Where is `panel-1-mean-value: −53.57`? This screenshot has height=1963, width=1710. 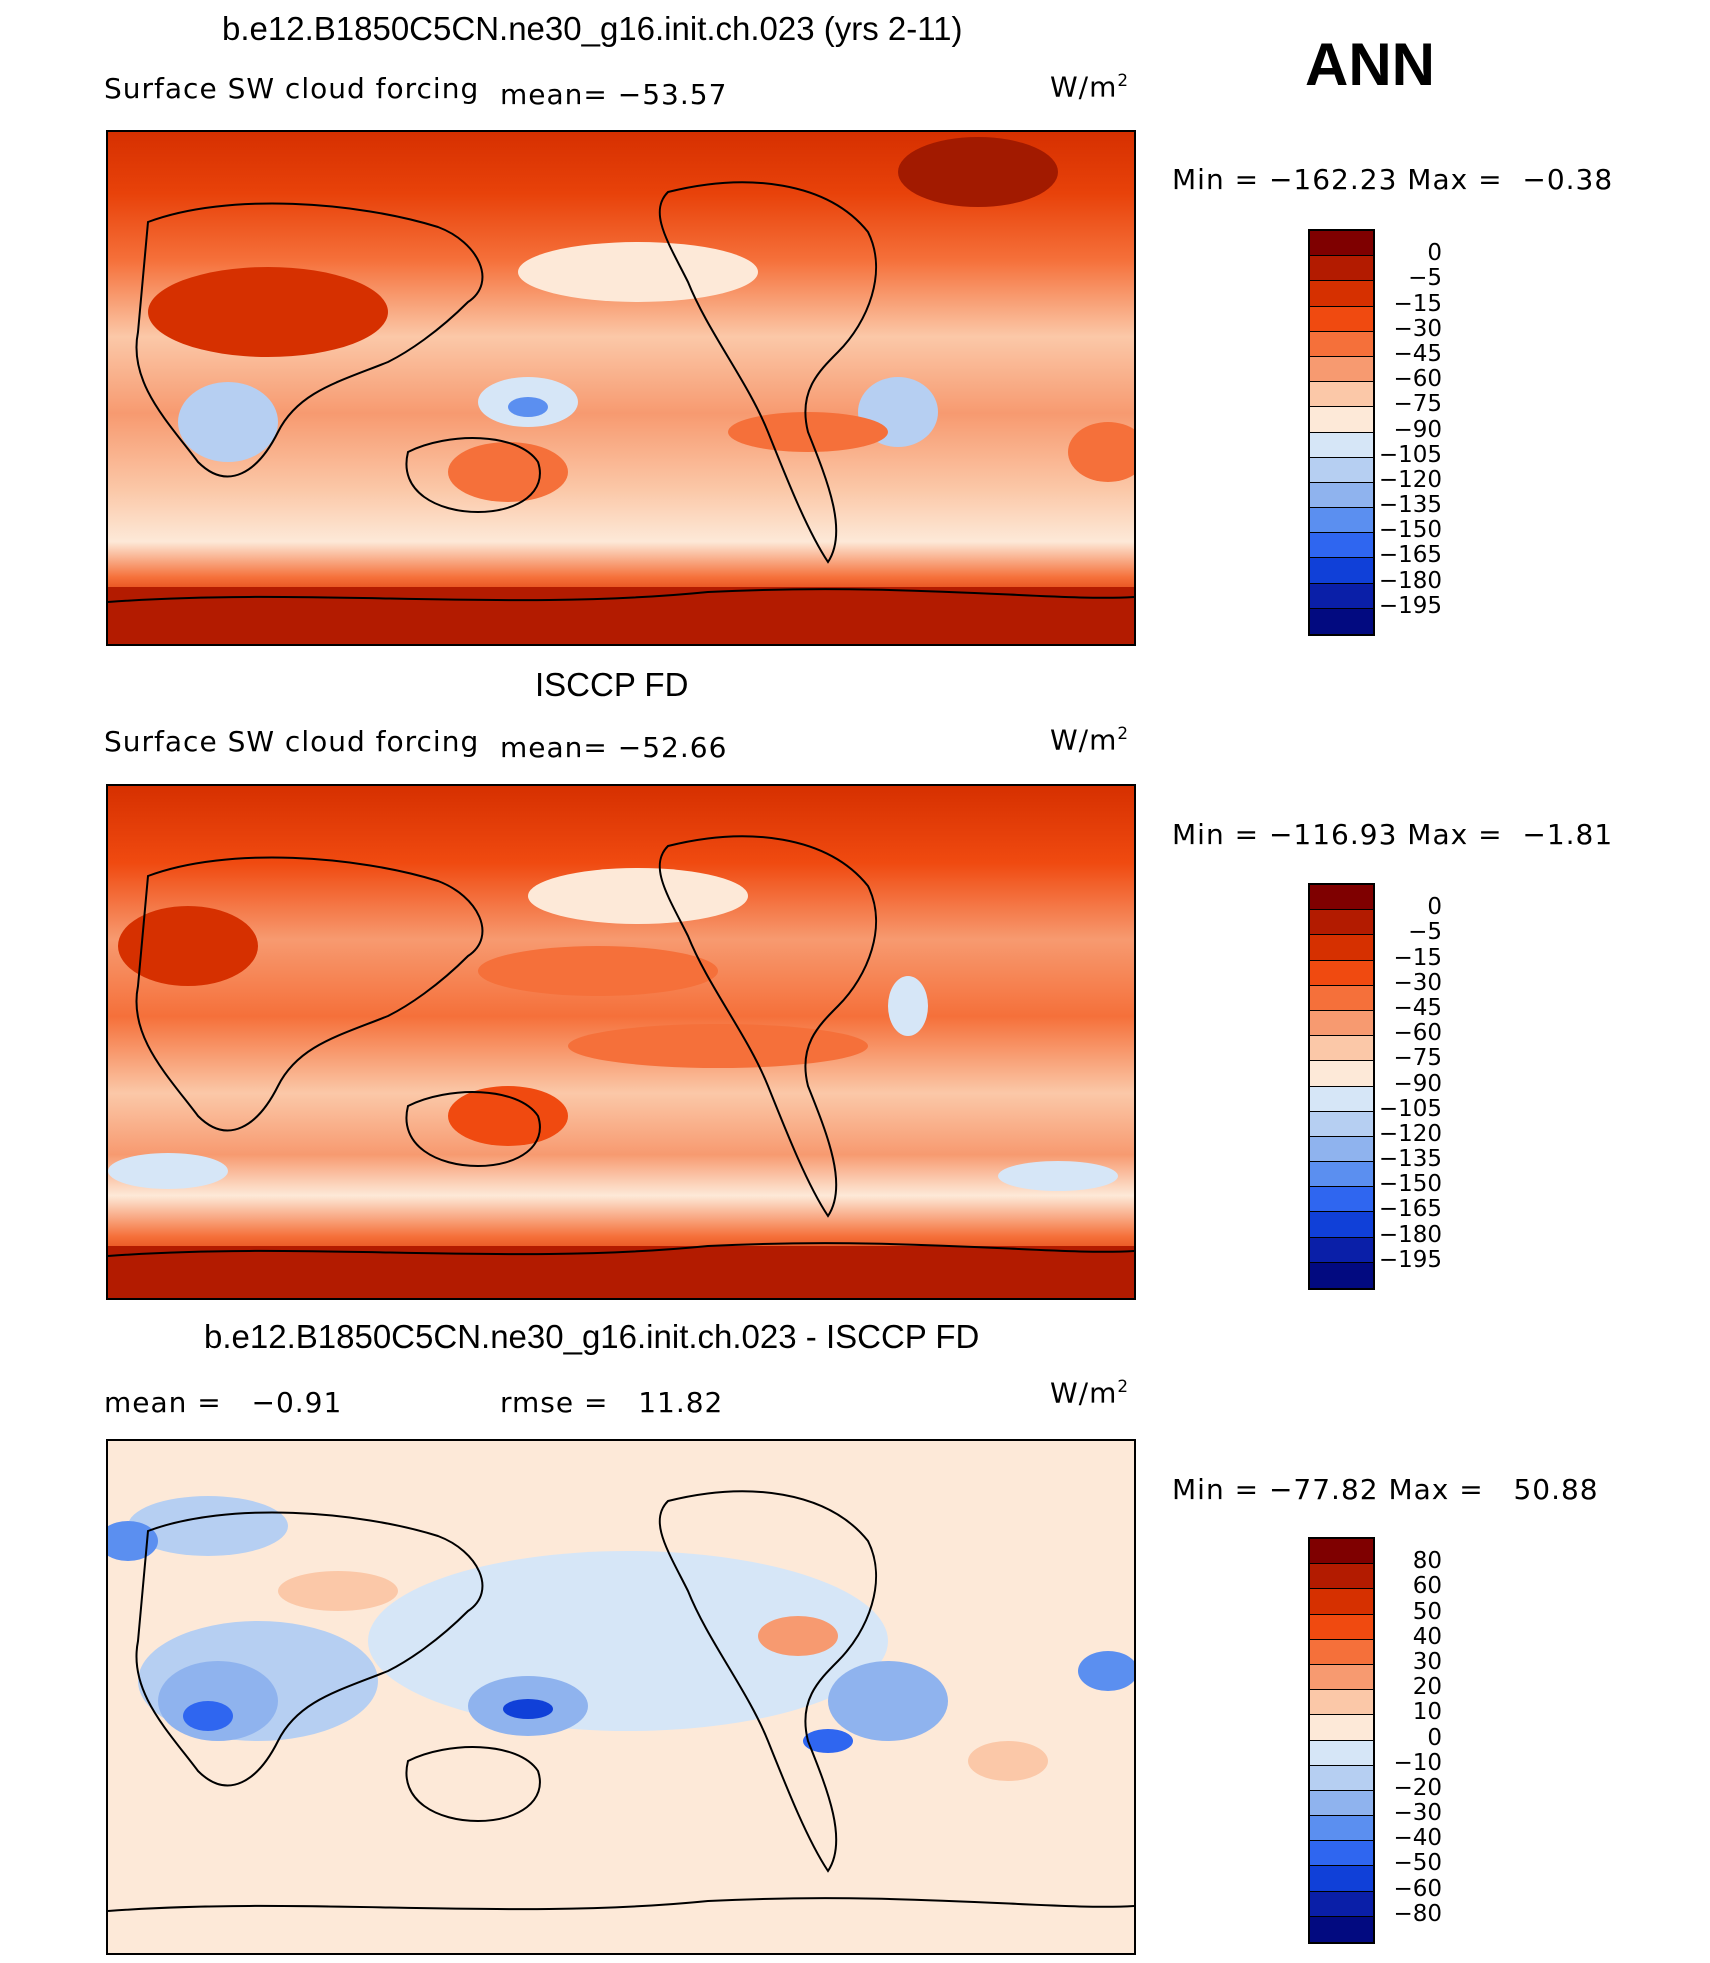
panel-1-mean-value: −53.57 is located at coordinates (672, 94).